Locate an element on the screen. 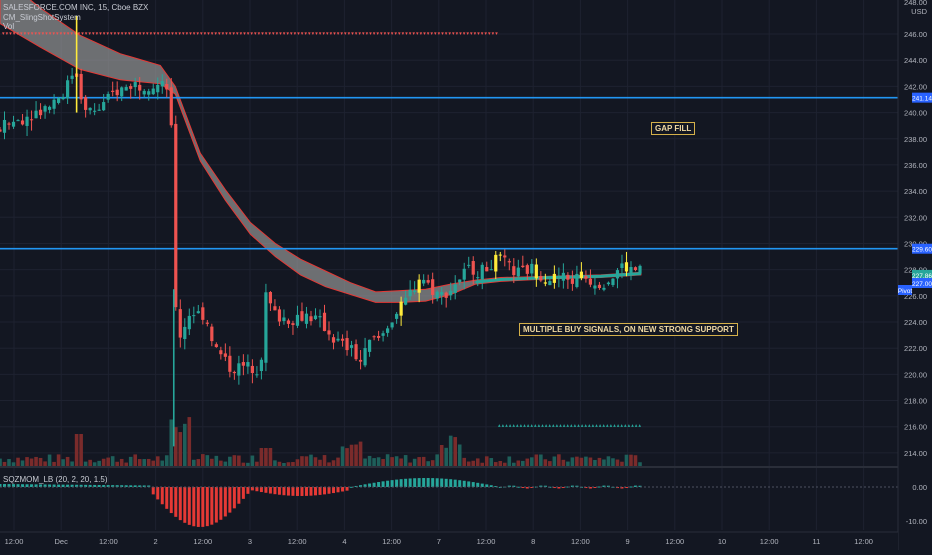  osc-tick-label: 0.00 is located at coordinates (919, 487).